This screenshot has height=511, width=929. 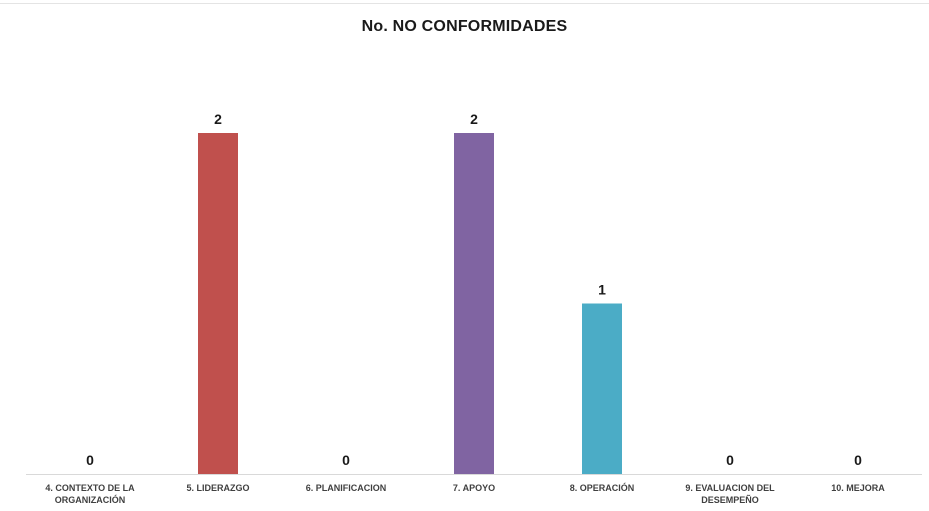 I want to click on data-label-7: 0, so click(x=858, y=460).